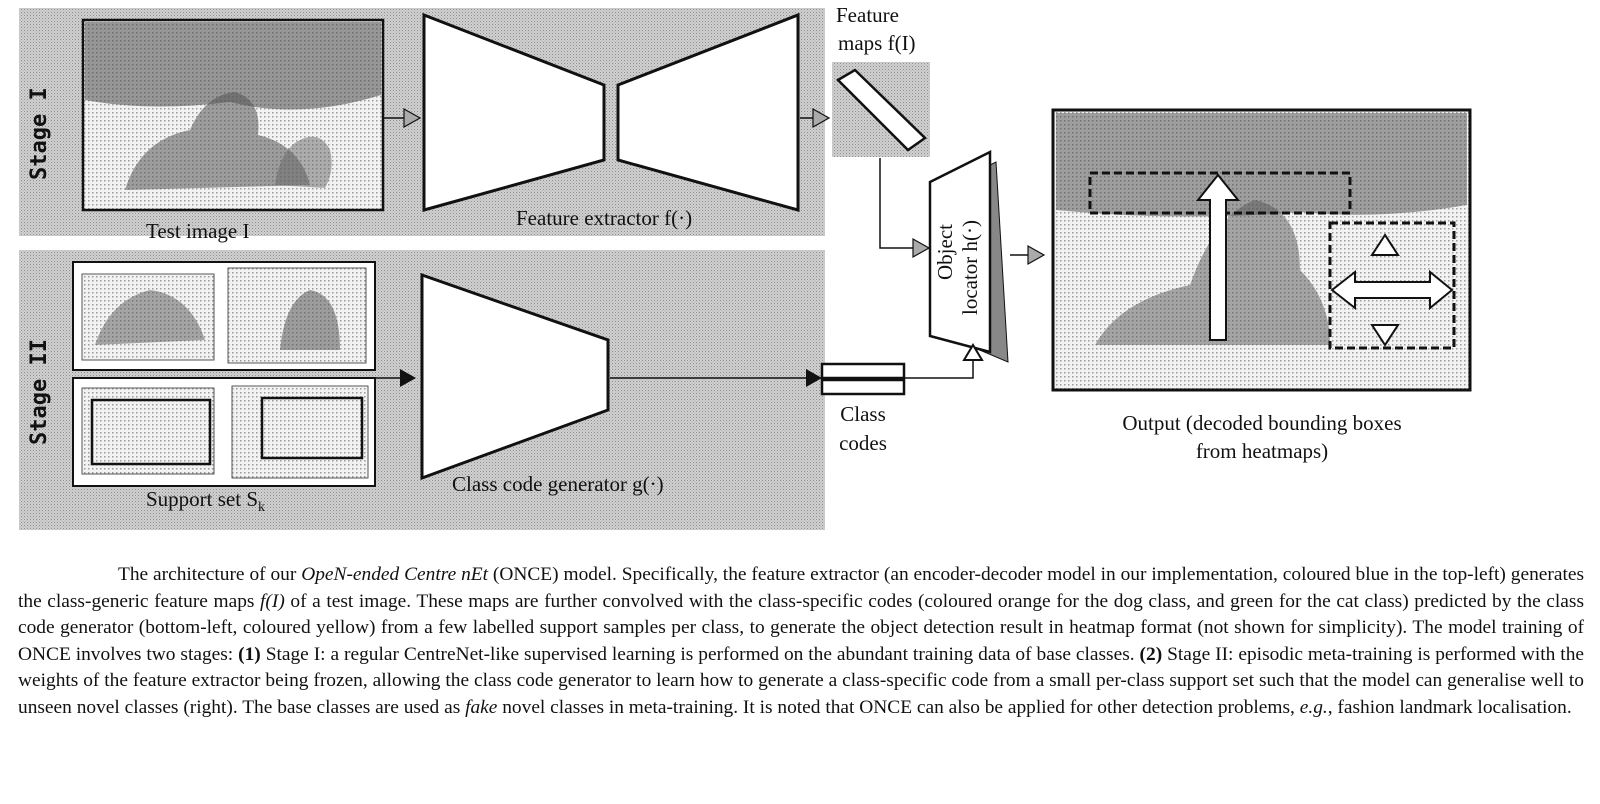 Image resolution: width=1600 pixels, height=804 pixels. I want to click on test-image-label: Test image I, so click(198, 231).